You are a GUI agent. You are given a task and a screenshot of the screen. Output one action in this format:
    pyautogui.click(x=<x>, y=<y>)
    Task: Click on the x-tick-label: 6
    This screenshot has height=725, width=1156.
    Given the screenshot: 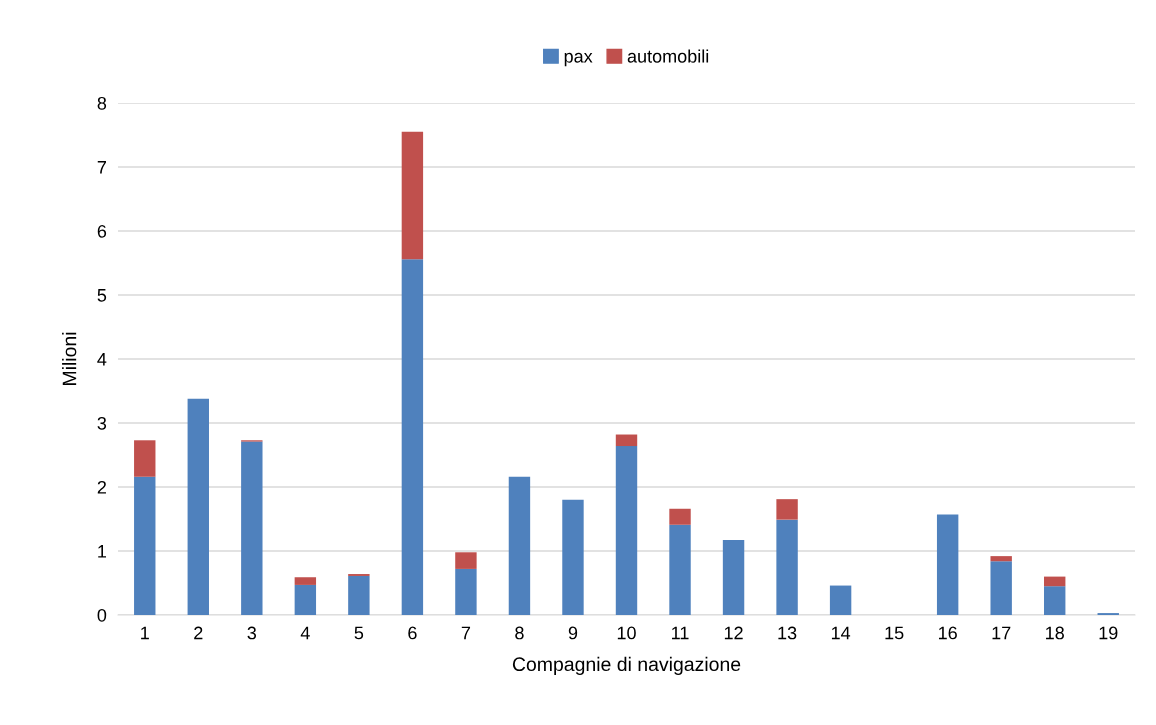 What is the action you would take?
    pyautogui.click(x=412, y=633)
    